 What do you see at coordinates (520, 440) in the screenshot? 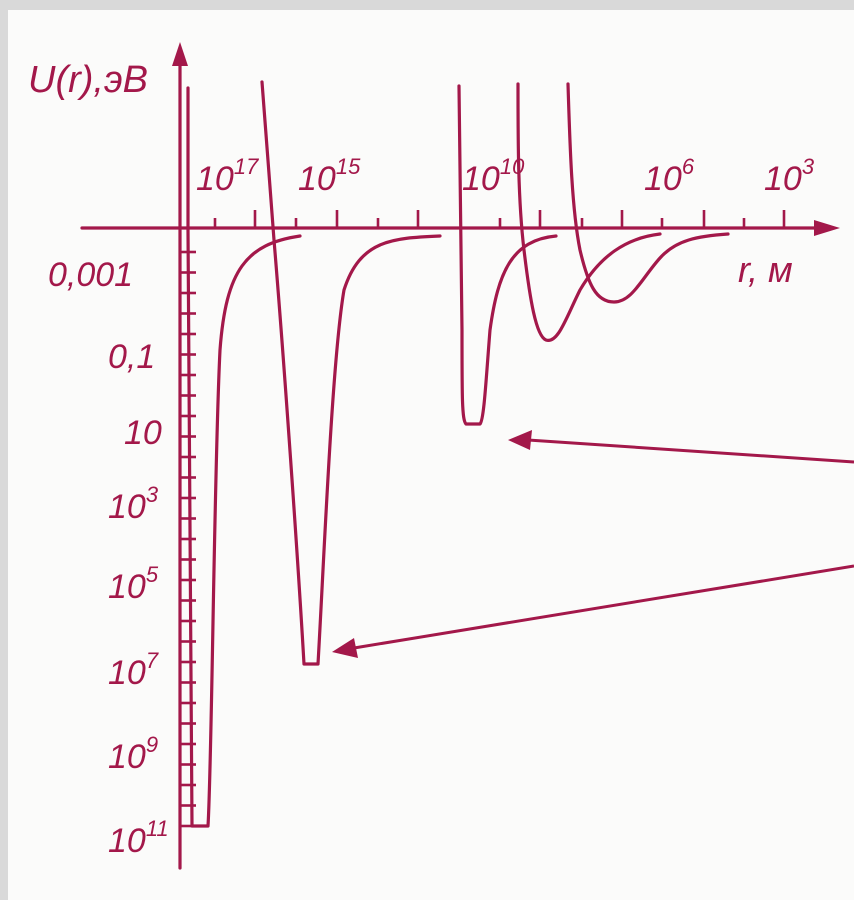
I see `arrow-head-upper` at bounding box center [520, 440].